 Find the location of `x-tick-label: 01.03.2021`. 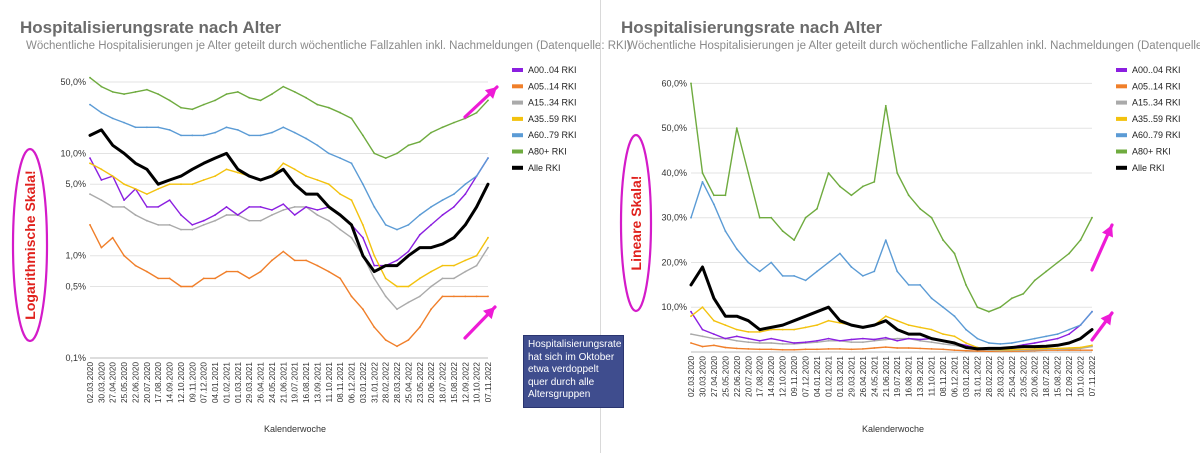

x-tick-label: 01.03.2021 is located at coordinates (840, 376).